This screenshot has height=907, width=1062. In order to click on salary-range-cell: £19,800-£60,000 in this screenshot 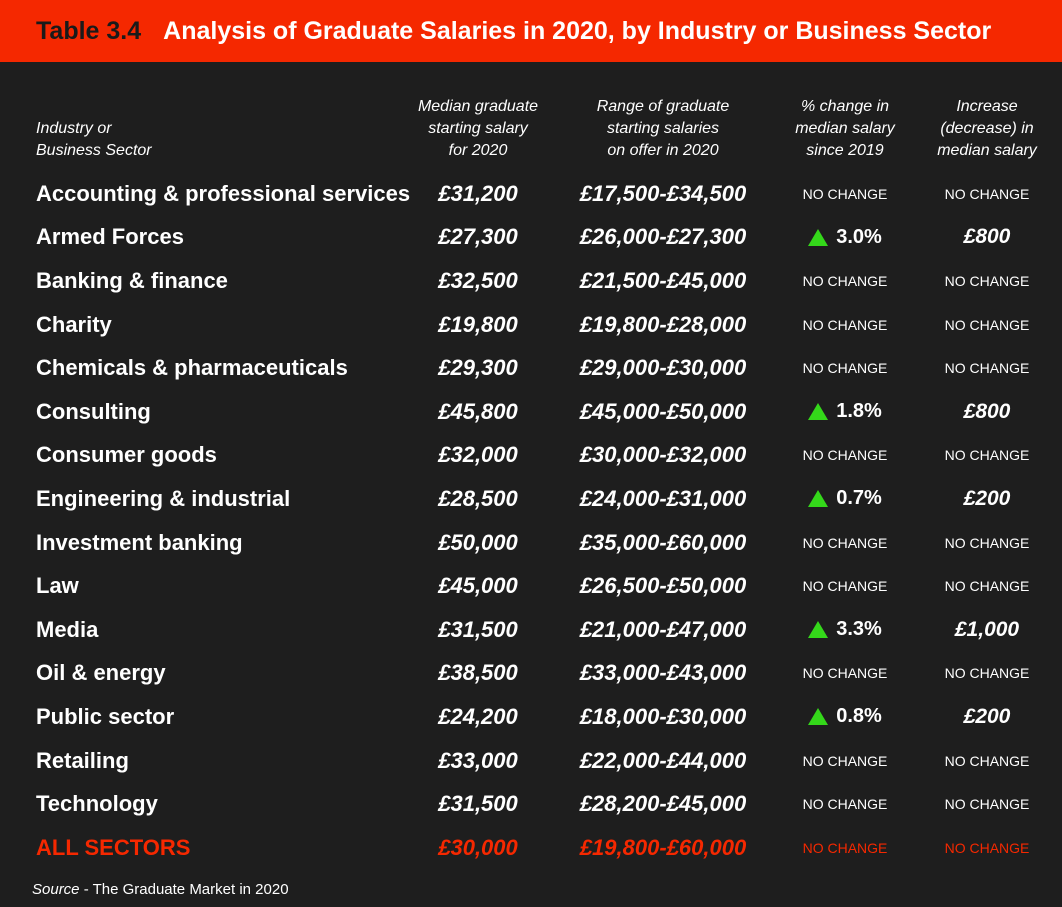, I will do `click(663, 848)`.